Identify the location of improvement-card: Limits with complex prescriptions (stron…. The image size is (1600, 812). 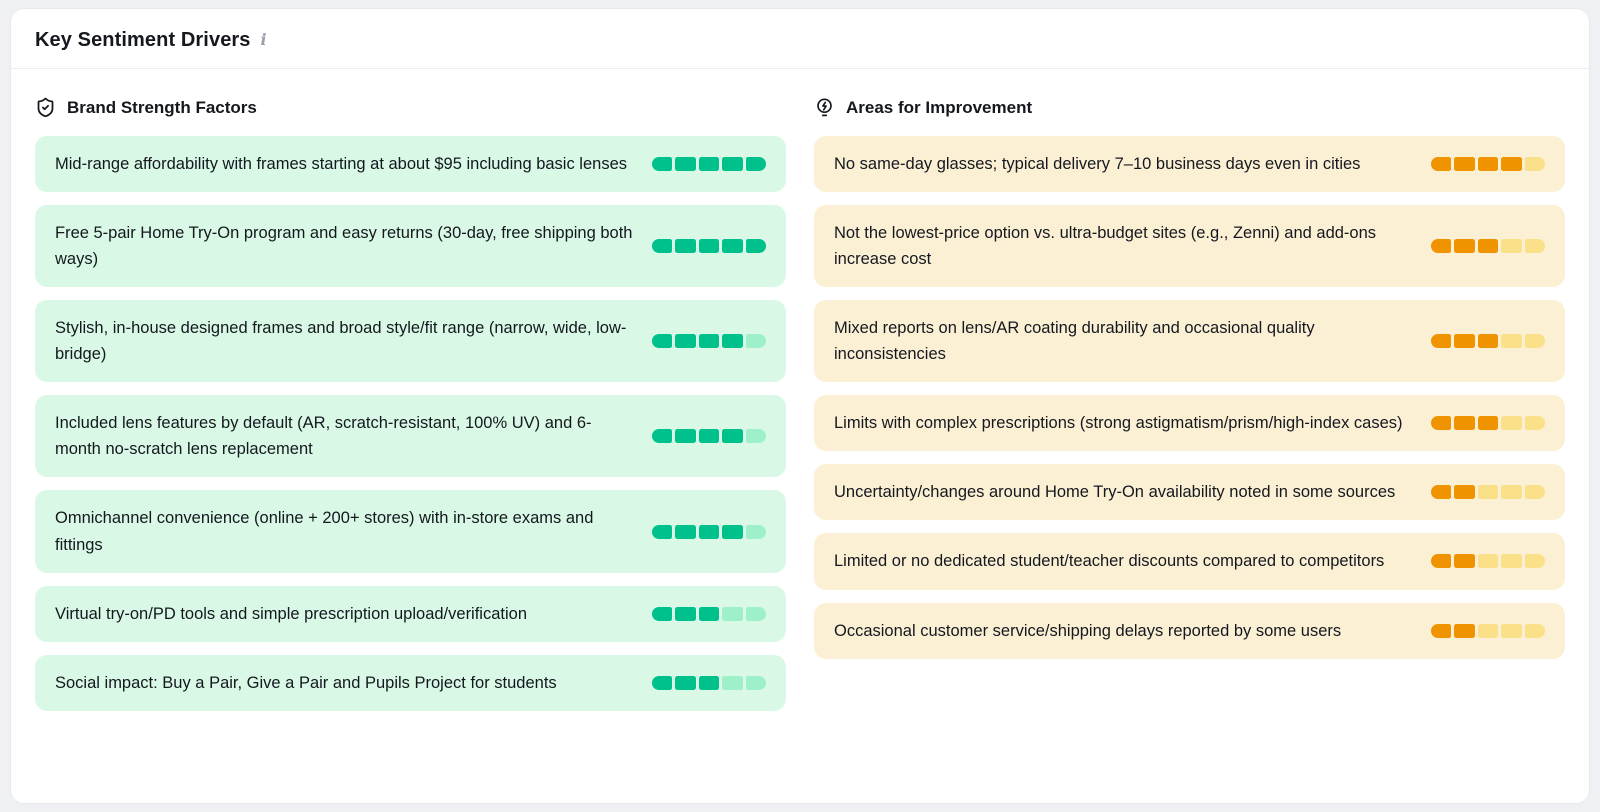
(1189, 423).